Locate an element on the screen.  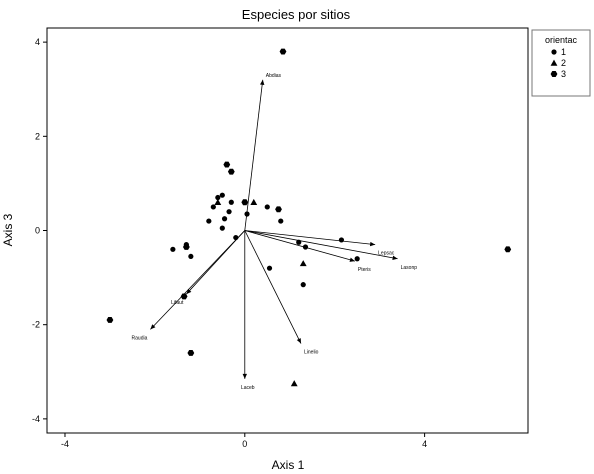
x-tick-label: 4 is located at coordinates (424, 444).